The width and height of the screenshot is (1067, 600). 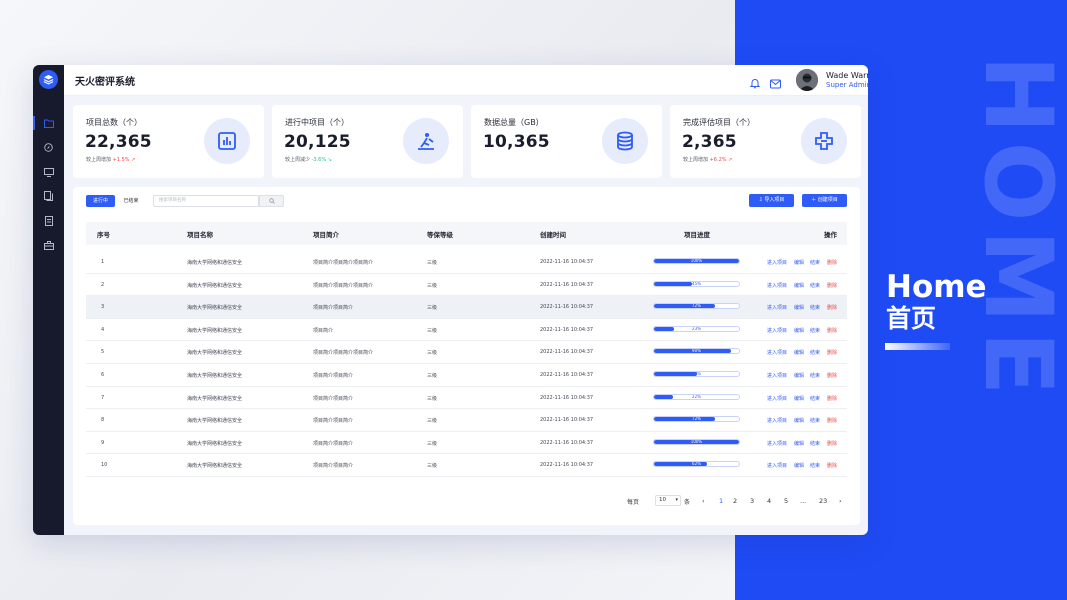 What do you see at coordinates (775, 83) in the screenshot?
I see `mail-icon` at bounding box center [775, 83].